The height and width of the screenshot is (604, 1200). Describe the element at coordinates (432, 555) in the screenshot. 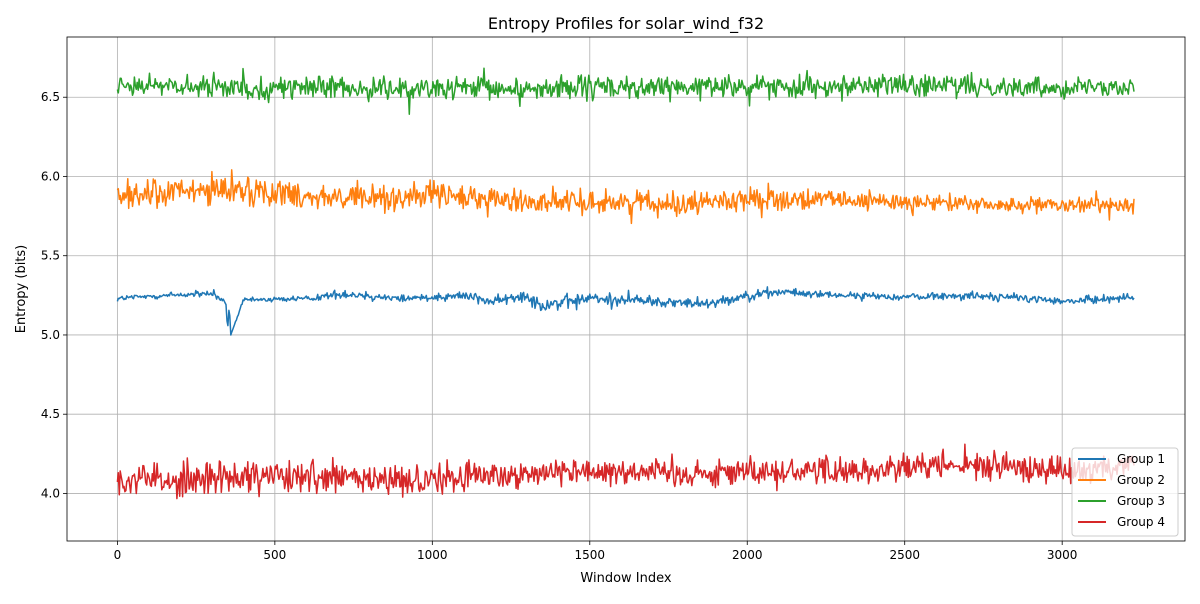

I see `x-tick-label: 1000` at that location.